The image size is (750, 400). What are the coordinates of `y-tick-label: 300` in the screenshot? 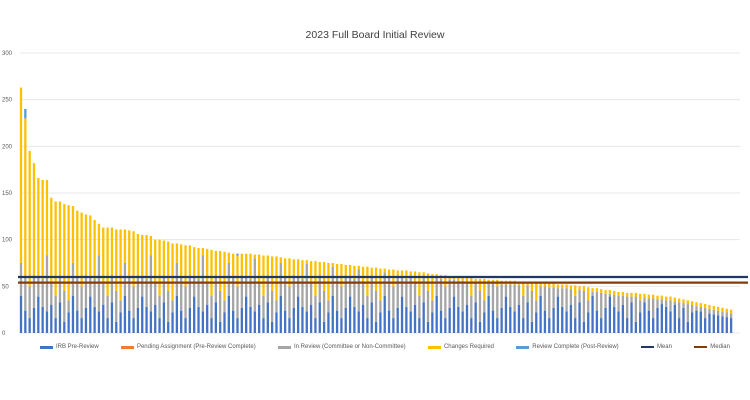 It's located at (7, 54).